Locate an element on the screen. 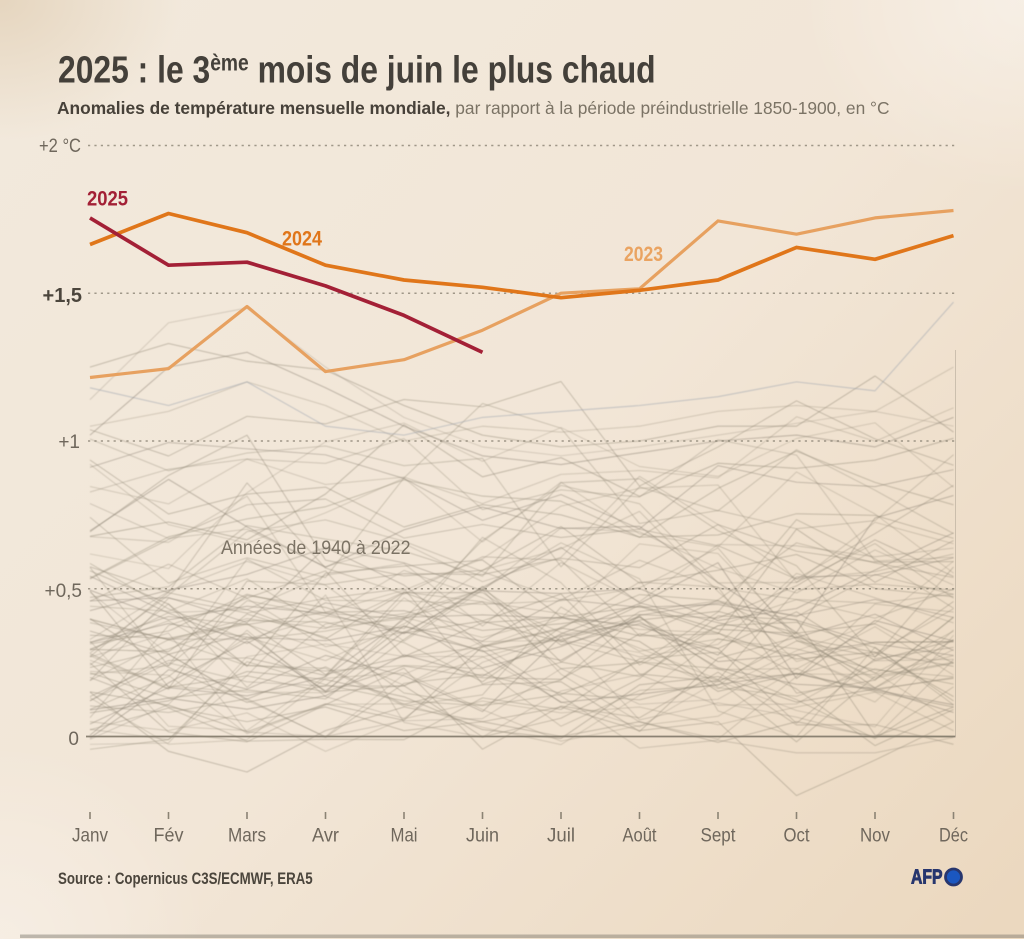  svg-text: 2024 is located at coordinates (302, 239).